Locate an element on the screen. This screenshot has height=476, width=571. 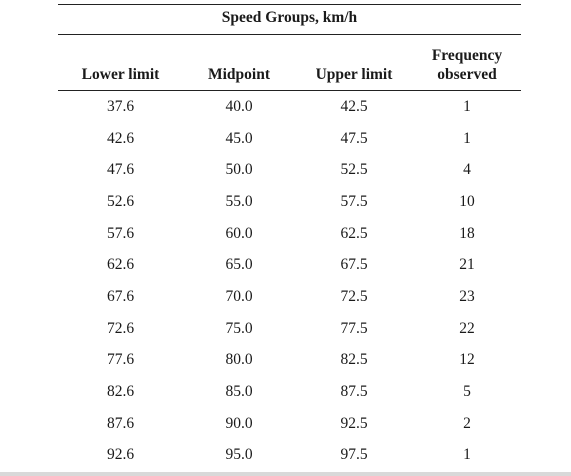
table-row: 87.6 90.0 92.5 2 is located at coordinates (289, 424).